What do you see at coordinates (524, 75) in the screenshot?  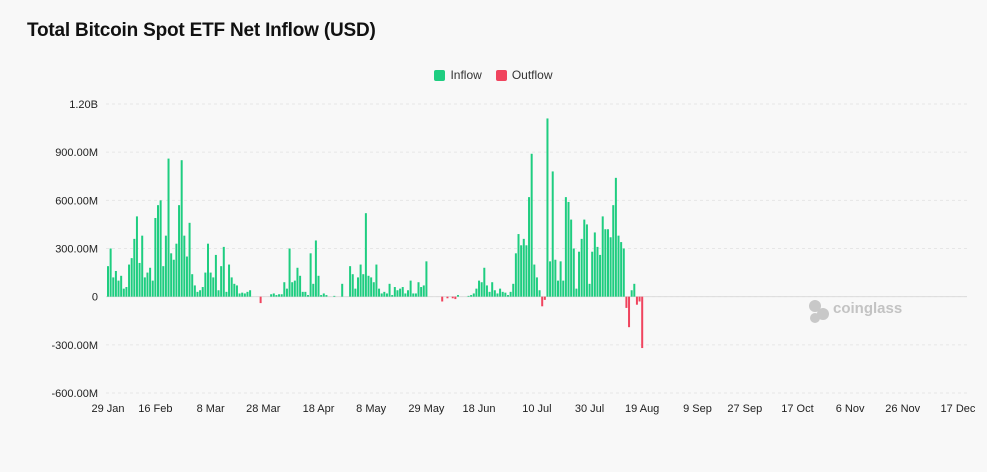 I see `legend-item-outflow: Outflow` at bounding box center [524, 75].